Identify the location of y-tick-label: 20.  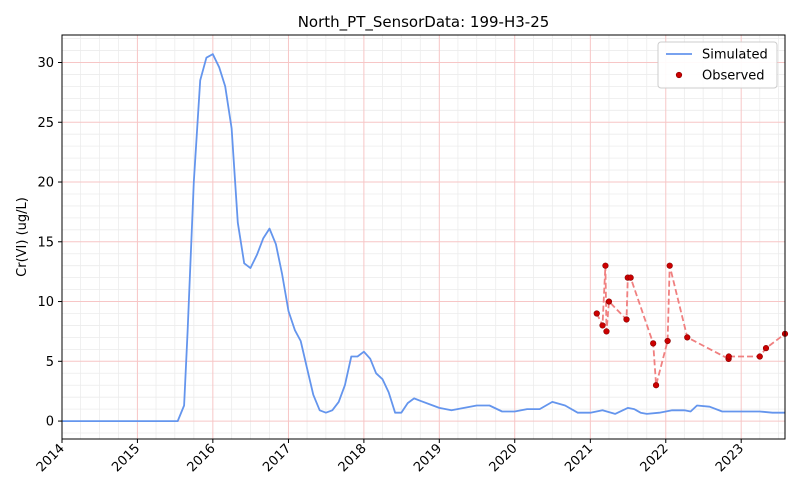
(45, 183).